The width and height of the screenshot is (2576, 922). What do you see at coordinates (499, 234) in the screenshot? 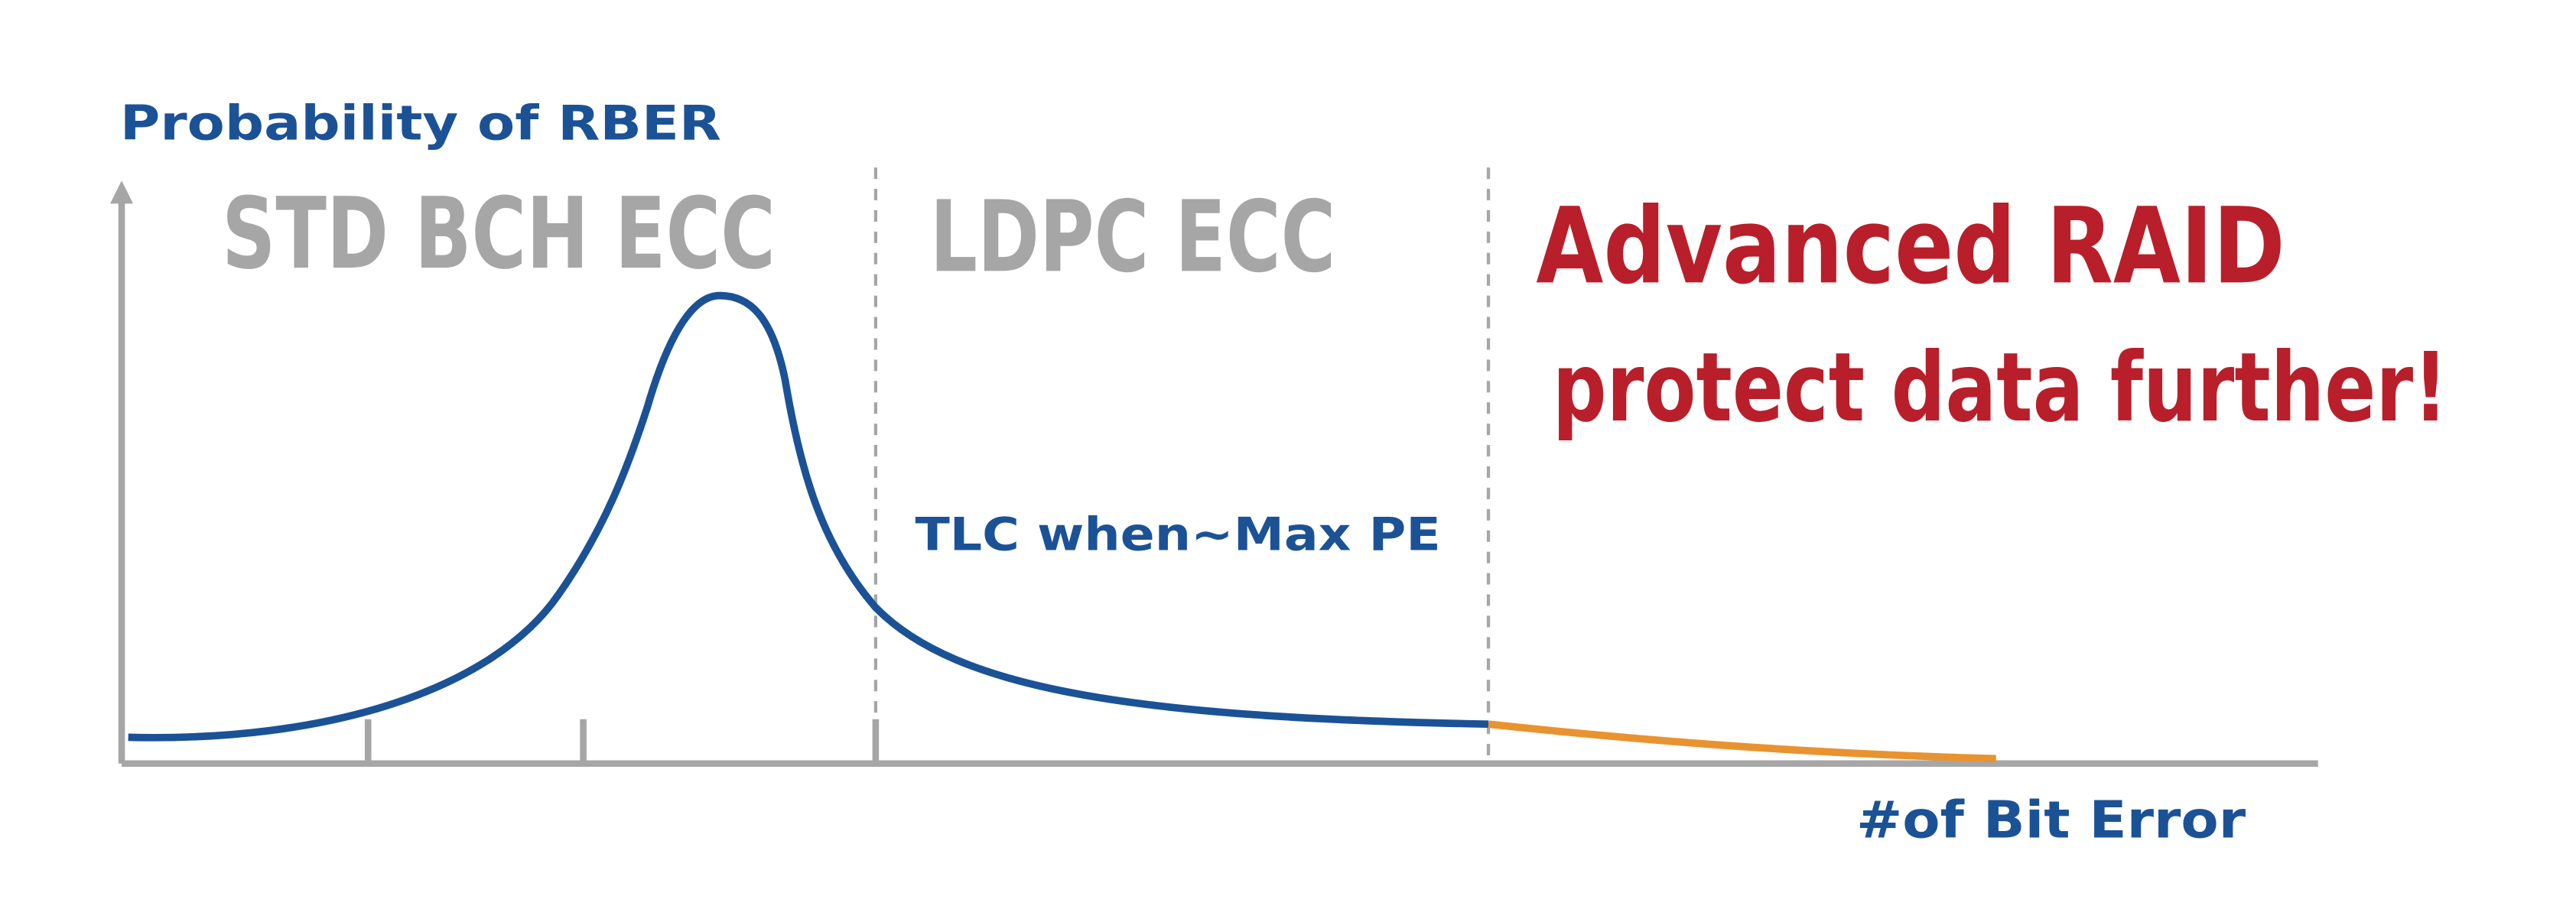
I see `region-label: STD BCH ECC` at bounding box center [499, 234].